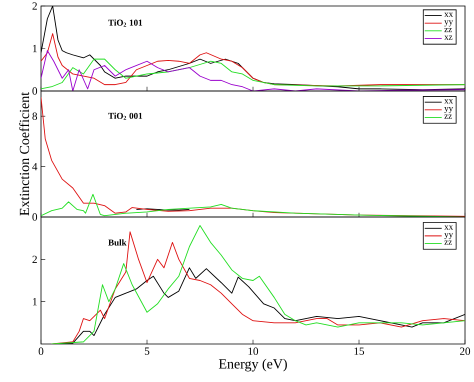 This screenshot has height=382, width=474. What do you see at coordinates (253, 351) in the screenshot?
I see `x-tick-label: 10` at bounding box center [253, 351].